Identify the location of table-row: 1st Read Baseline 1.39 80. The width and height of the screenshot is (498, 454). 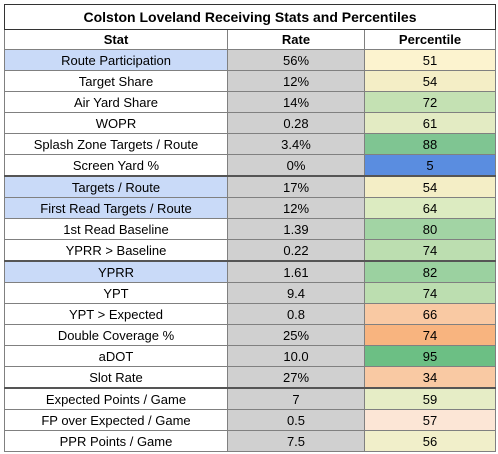
(250, 229).